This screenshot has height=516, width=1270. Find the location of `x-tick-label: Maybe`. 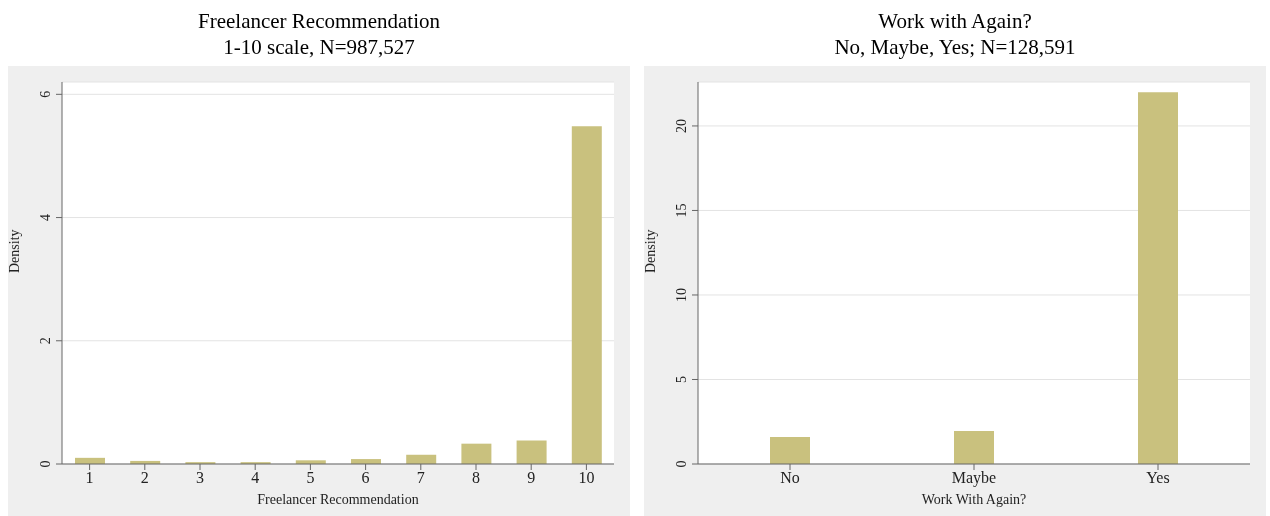

x-tick-label: Maybe is located at coordinates (974, 478).